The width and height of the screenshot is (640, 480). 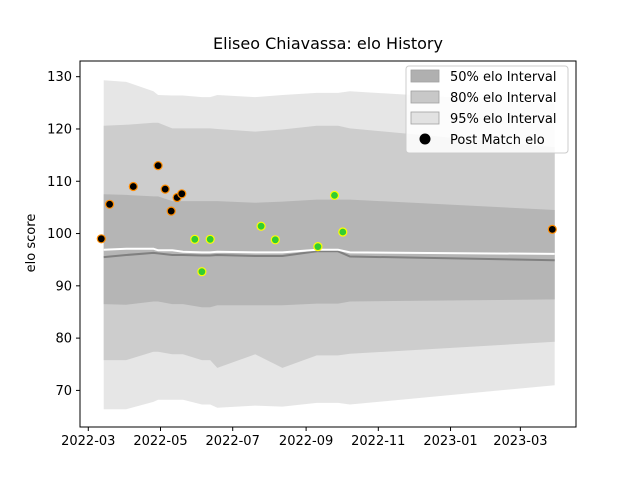 I want to click on legend-box, so click(x=487, y=109).